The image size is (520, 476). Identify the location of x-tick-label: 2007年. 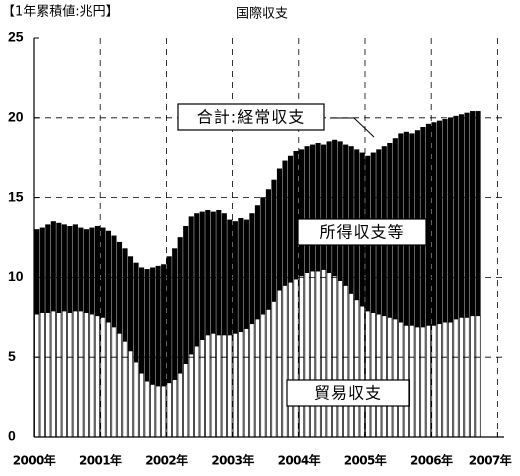
(490, 460).